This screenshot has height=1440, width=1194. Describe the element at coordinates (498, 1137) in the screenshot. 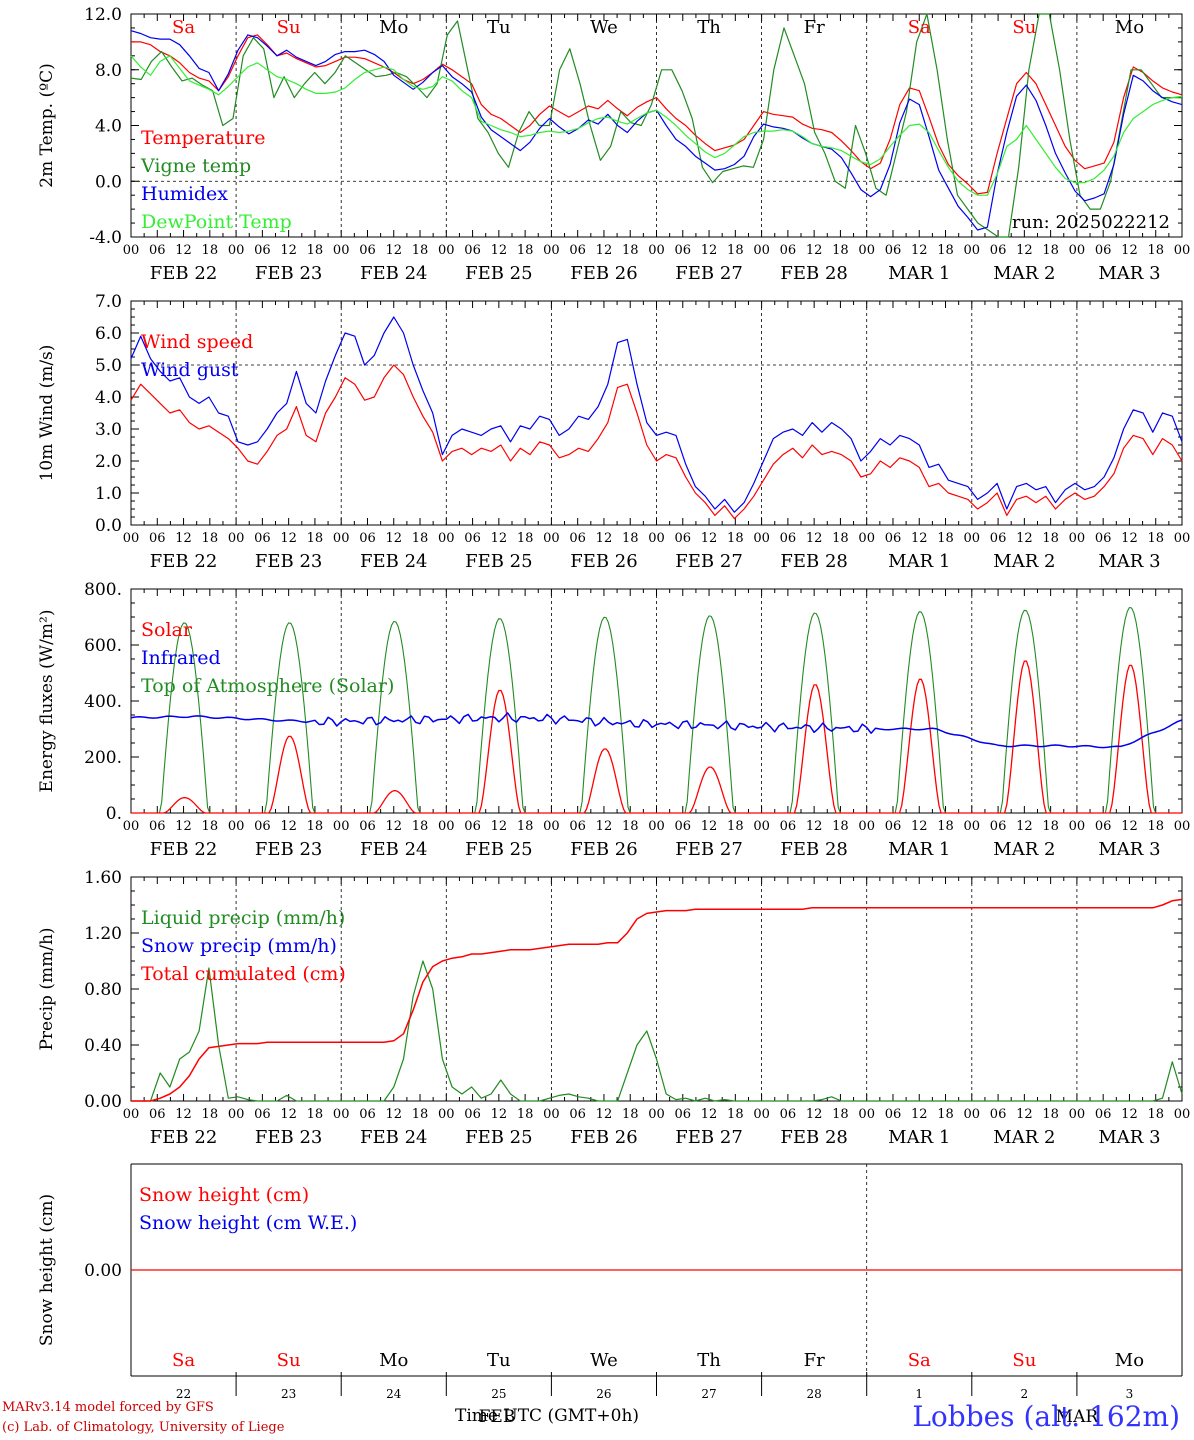

I see `date-label: FEB 25` at that location.